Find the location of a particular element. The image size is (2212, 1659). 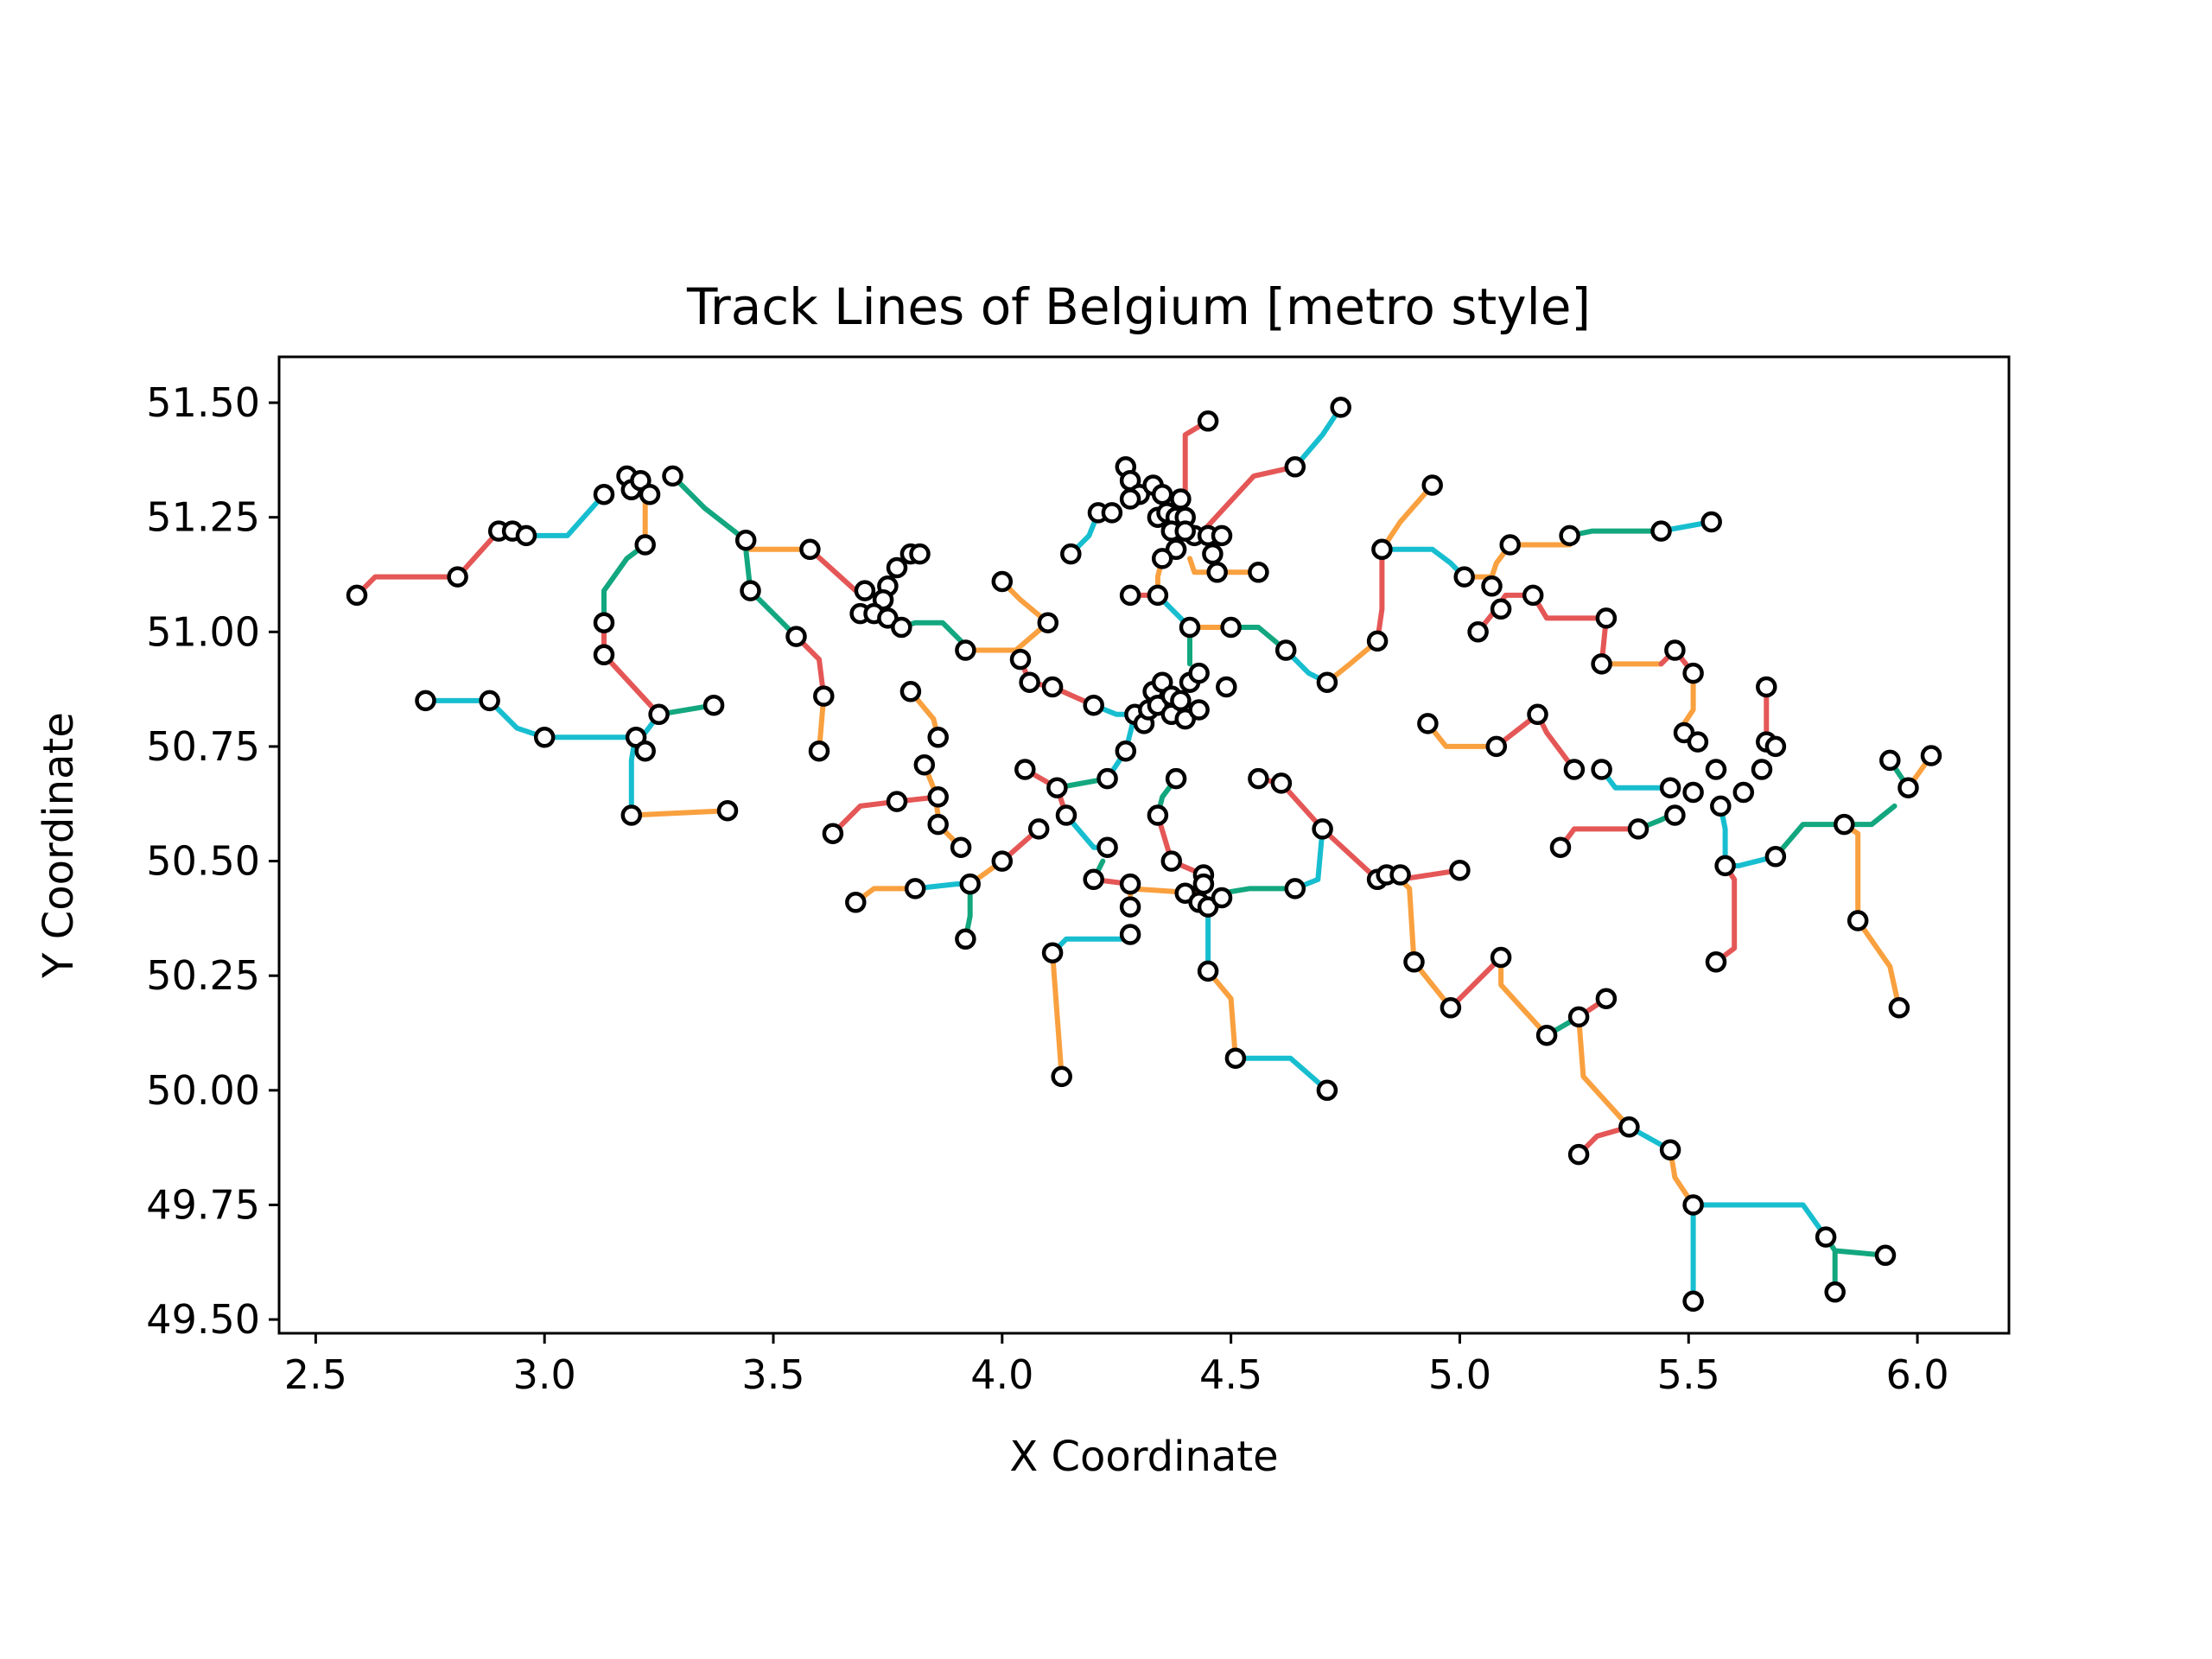

x-tick-label: 4.5 is located at coordinates (1230, 1374).